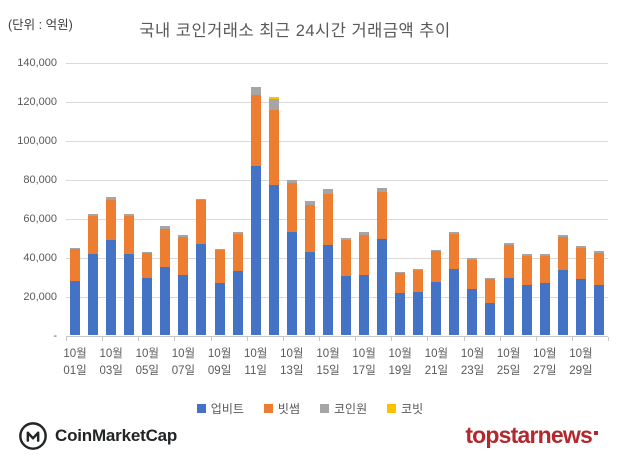 This screenshot has width=620, height=458. What do you see at coordinates (33, 436) in the screenshot?
I see `coinmarketcap-icon` at bounding box center [33, 436].